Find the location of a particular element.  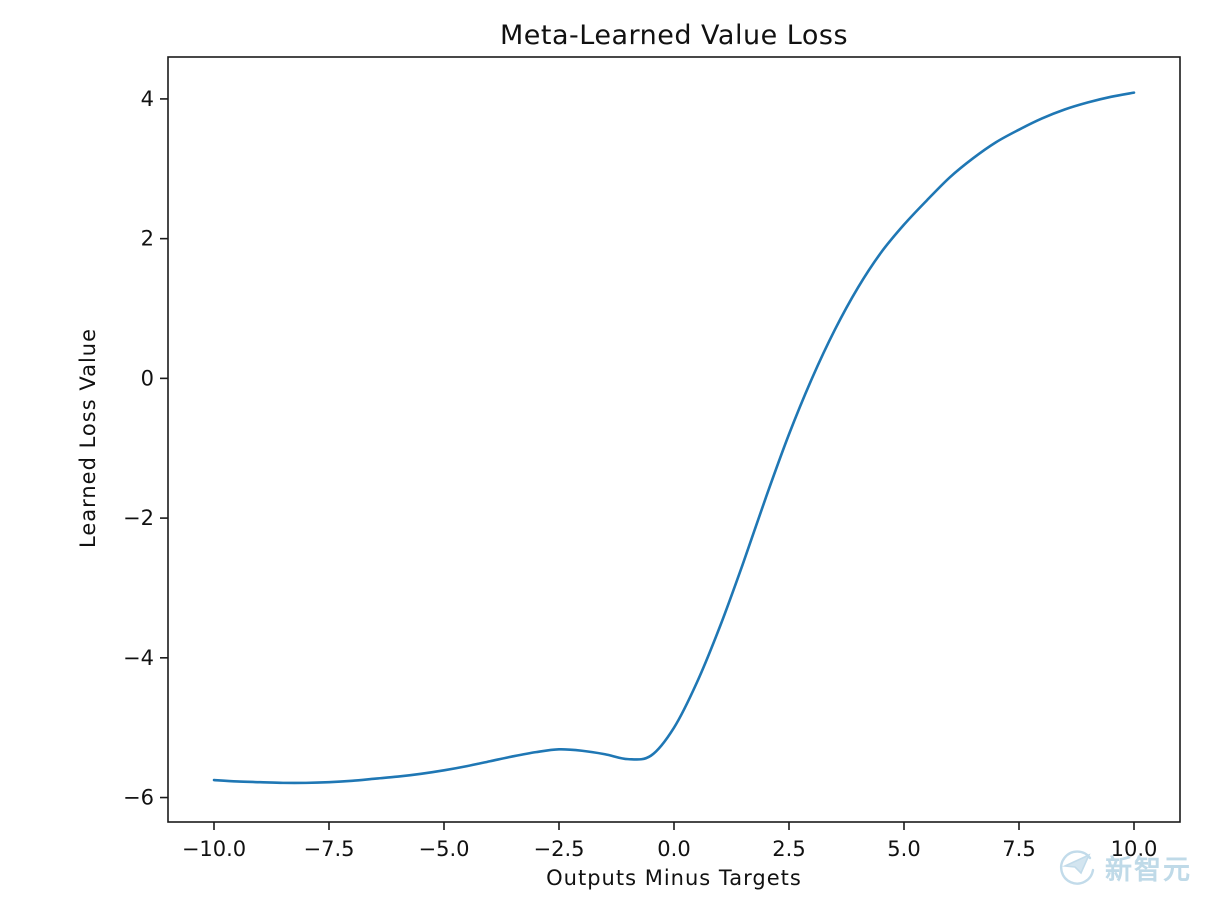

y-tick-label: −6 is located at coordinates (138, 798).